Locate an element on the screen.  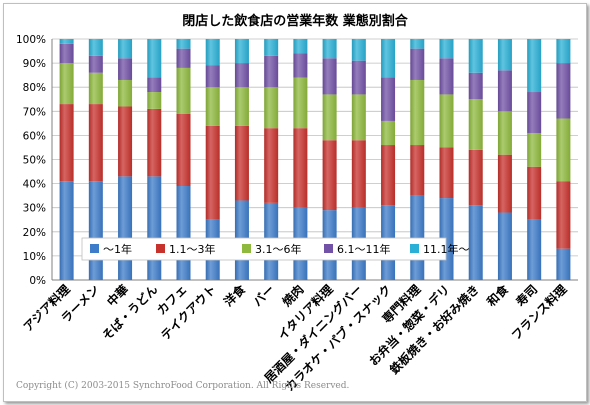
y-tick-label: 40% is located at coordinates (34, 185).